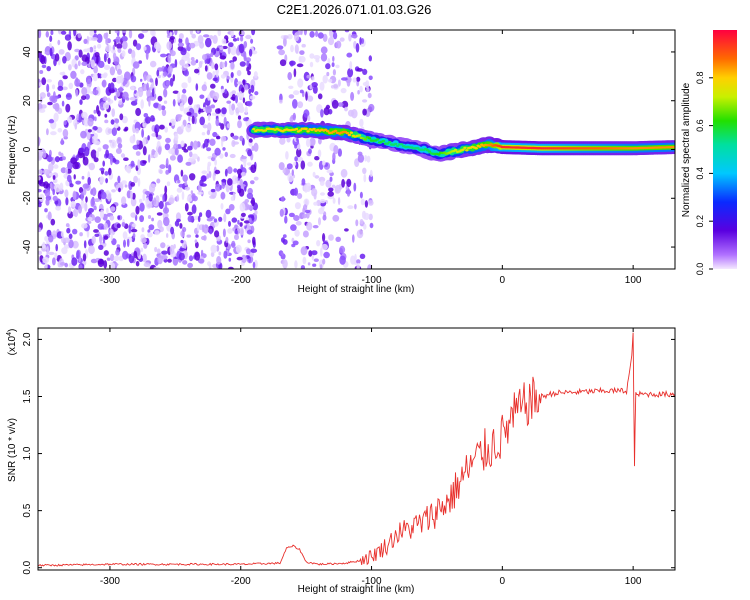 The width and height of the screenshot is (750, 600). What do you see at coordinates (700, 125) in the screenshot?
I see `colorbar-tick-label: 0.6` at bounding box center [700, 125].